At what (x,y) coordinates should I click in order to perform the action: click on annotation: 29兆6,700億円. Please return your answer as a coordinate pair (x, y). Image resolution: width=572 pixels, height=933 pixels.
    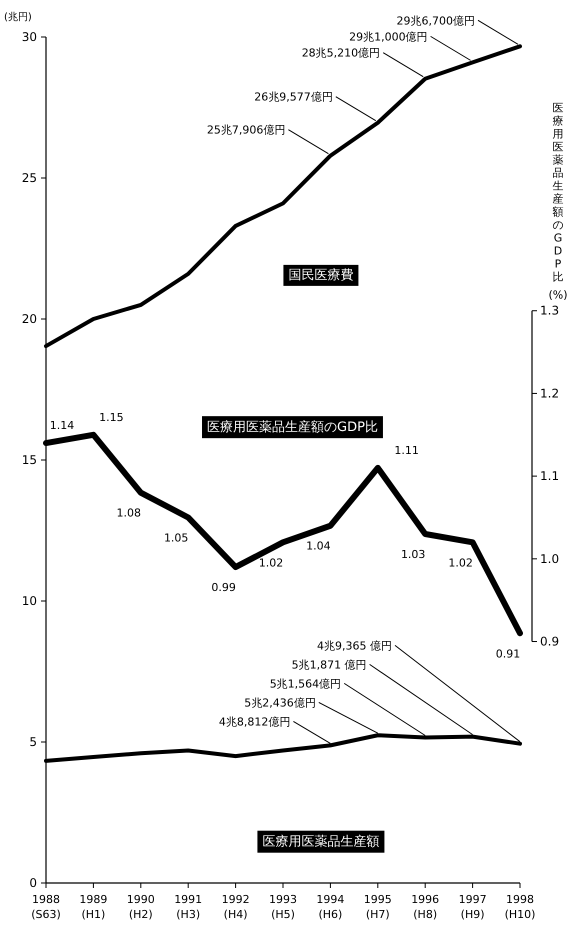
    Looking at the image, I should click on (435, 21).